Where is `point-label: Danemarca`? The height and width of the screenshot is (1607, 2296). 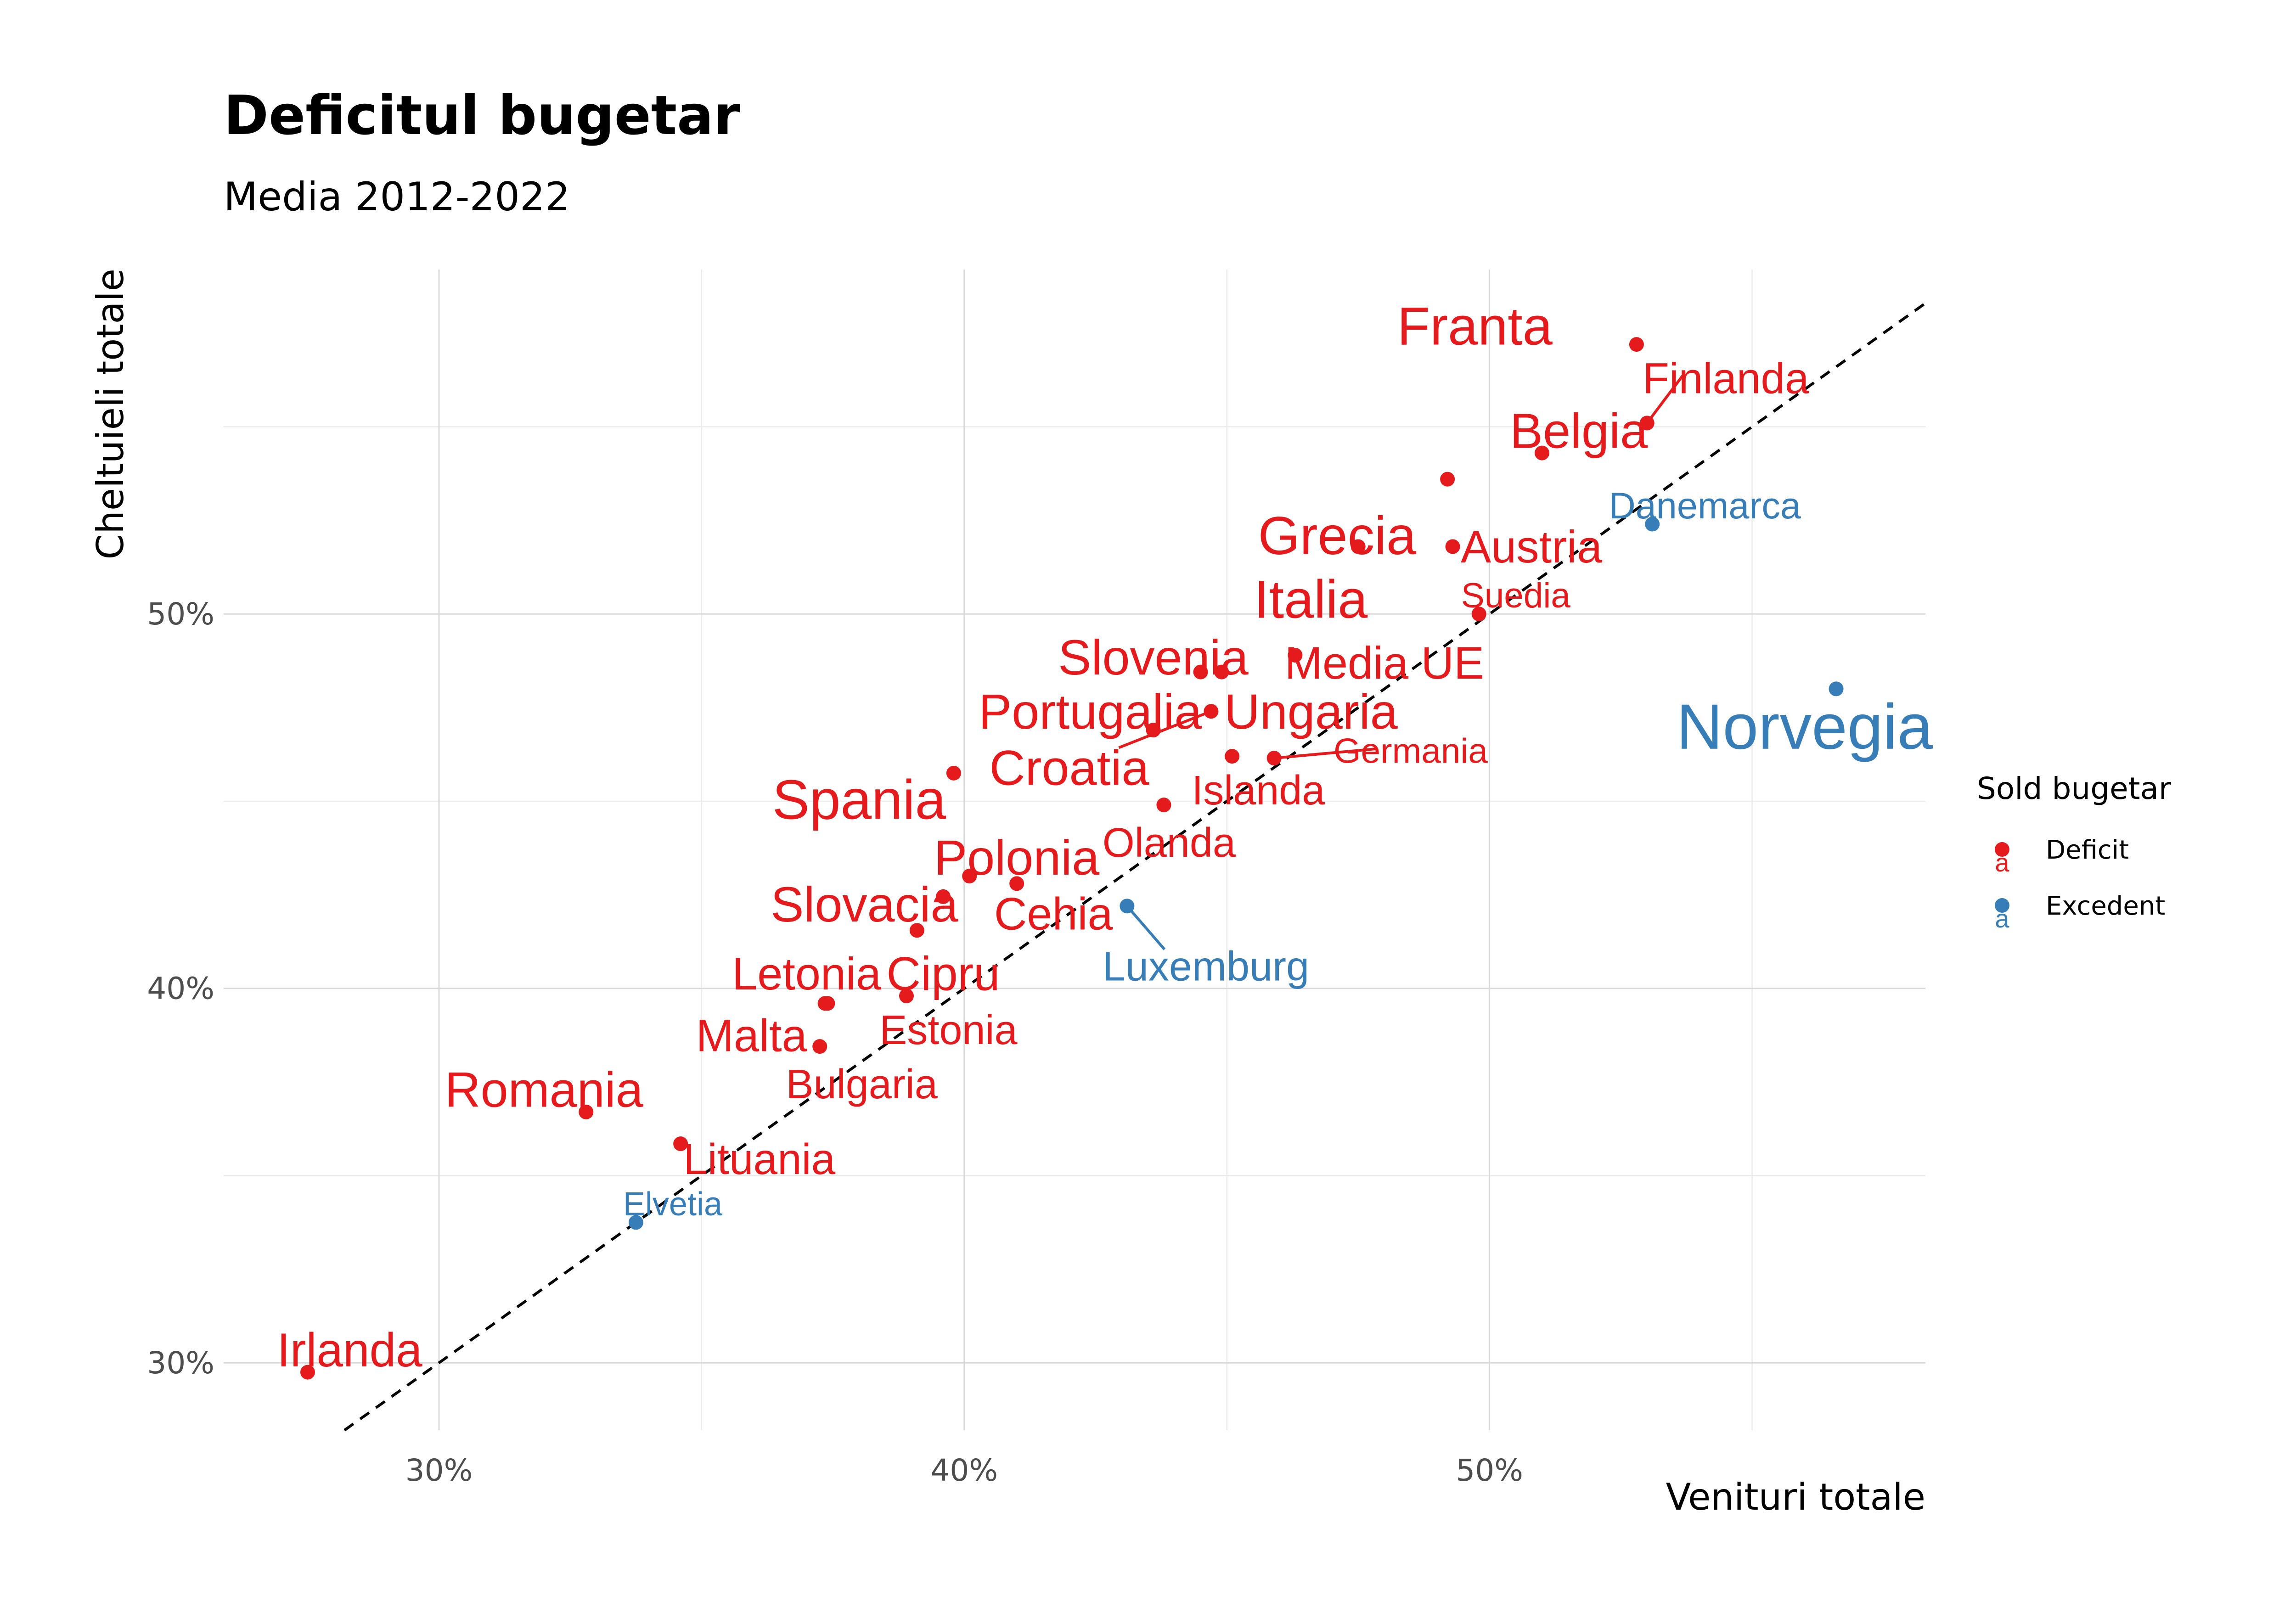
point-label: Danemarca is located at coordinates (1705, 506).